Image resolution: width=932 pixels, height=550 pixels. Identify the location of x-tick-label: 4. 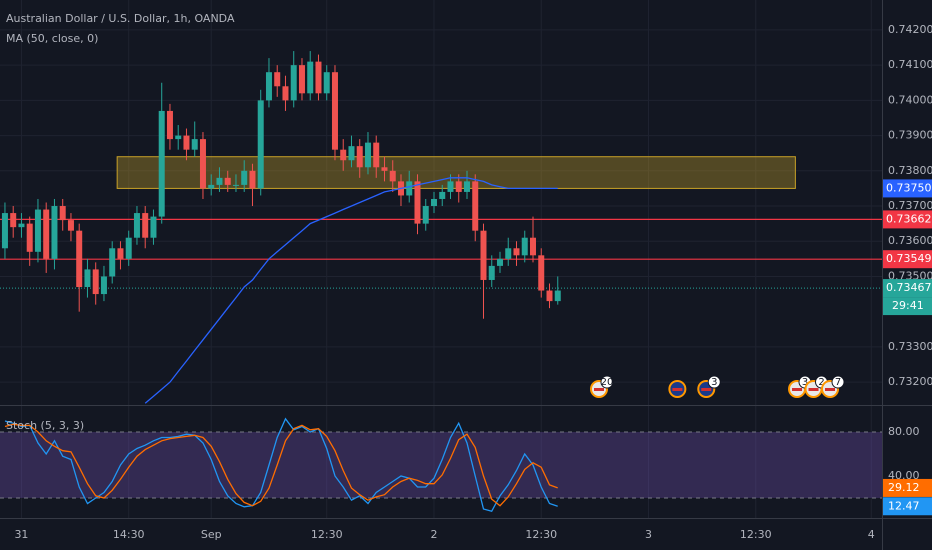
(871, 534).